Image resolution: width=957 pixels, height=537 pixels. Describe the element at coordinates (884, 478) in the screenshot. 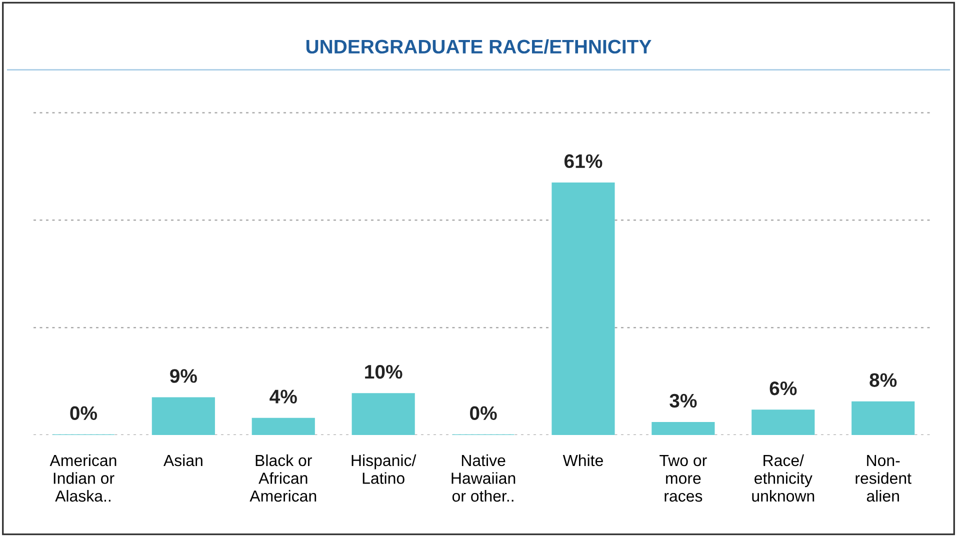

I see `x-tick-label: Non- resident alien` at that location.